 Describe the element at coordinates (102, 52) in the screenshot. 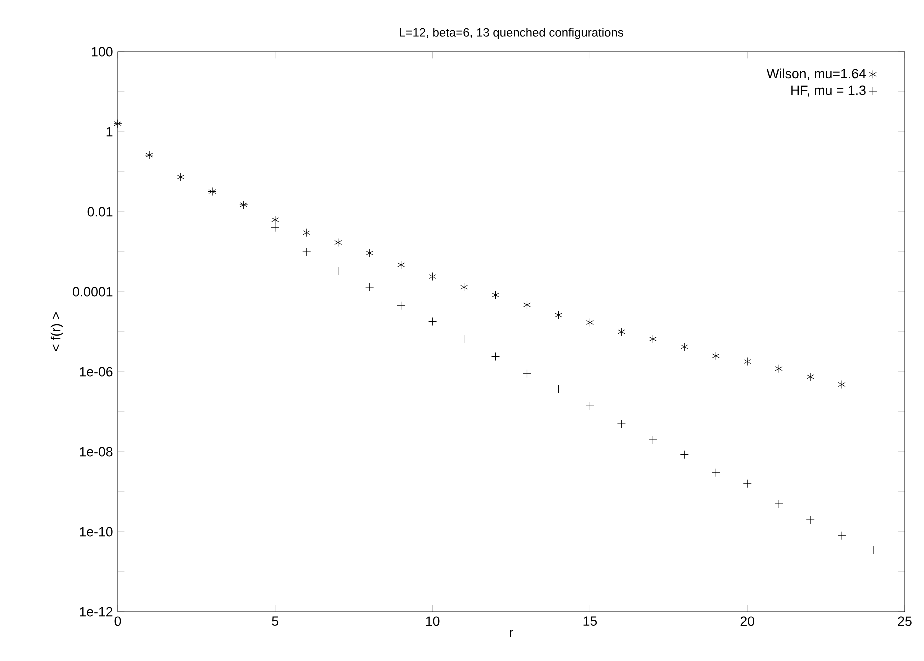

I see `y-tick-label: 100` at that location.